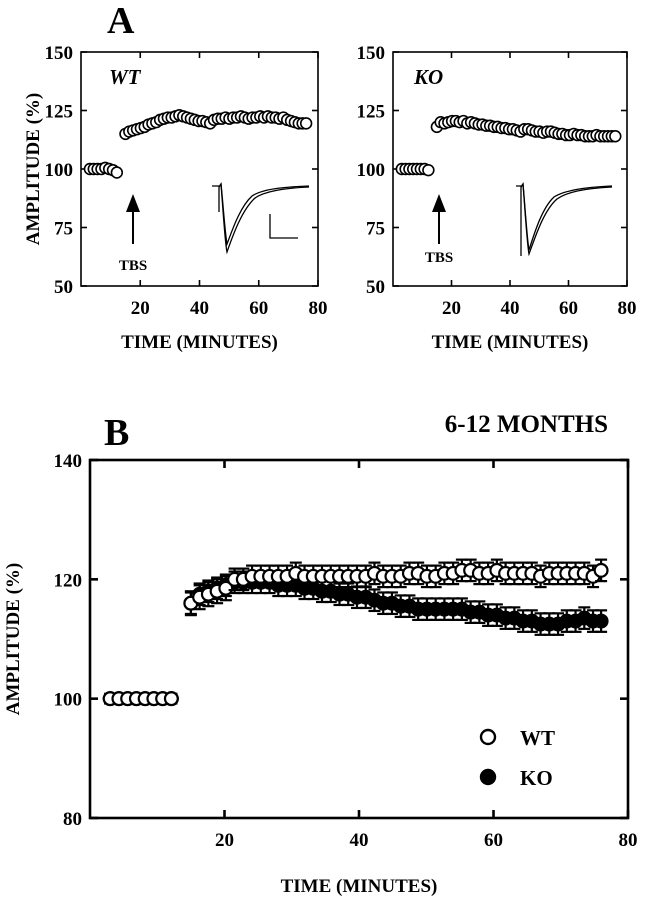 The height and width of the screenshot is (900, 645). I want to click on panel-a-ko-chart: 50 75 100 125 150 20 40 60 80 TIME (MINUTES) KO TBS, so click(497, 198).